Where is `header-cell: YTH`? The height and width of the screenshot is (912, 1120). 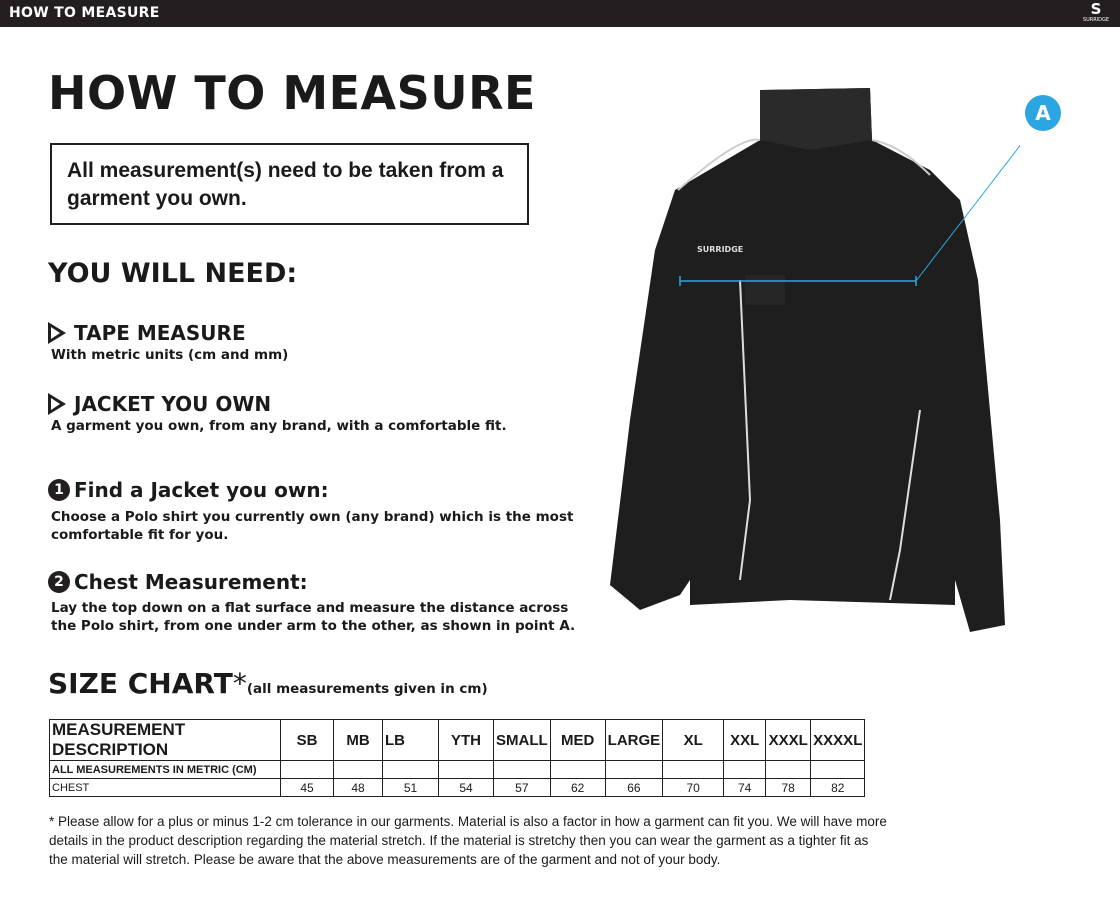 header-cell: YTH is located at coordinates (466, 740).